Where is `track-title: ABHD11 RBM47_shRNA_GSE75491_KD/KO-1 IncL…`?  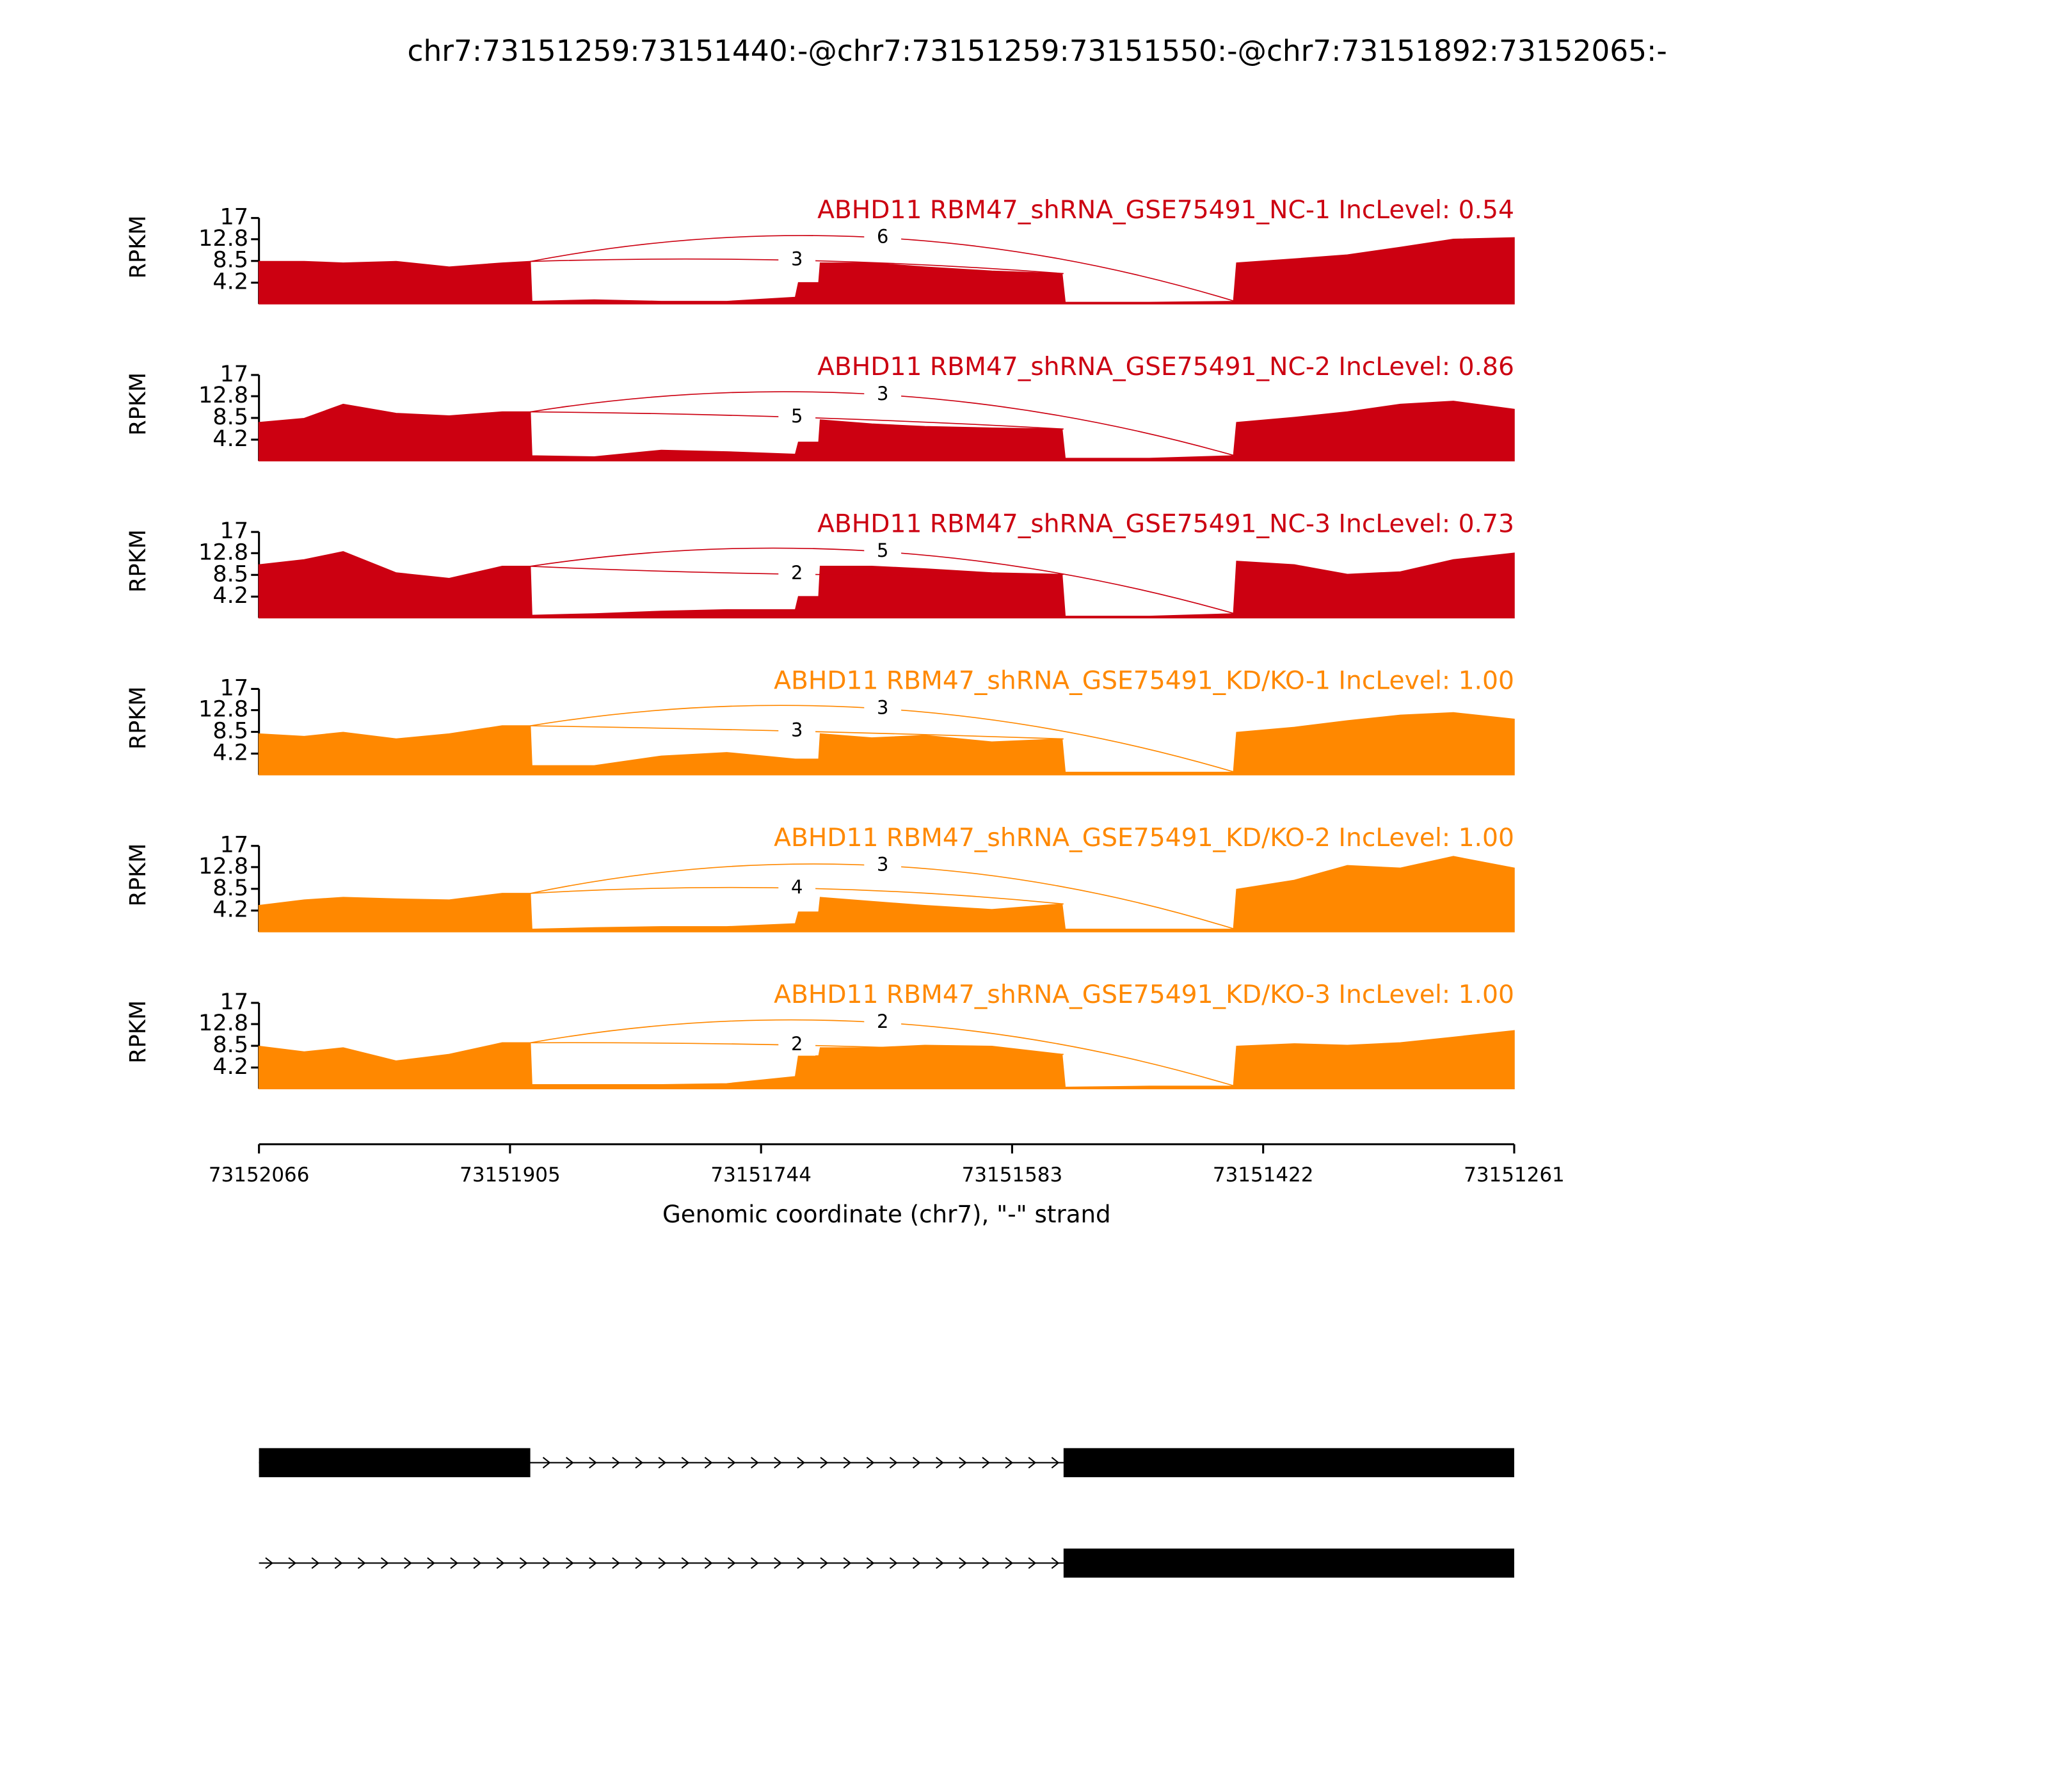
track-title: ABHD11 RBM47_shRNA_GSE75491_KD/KO-1 IncL… is located at coordinates (1144, 681).